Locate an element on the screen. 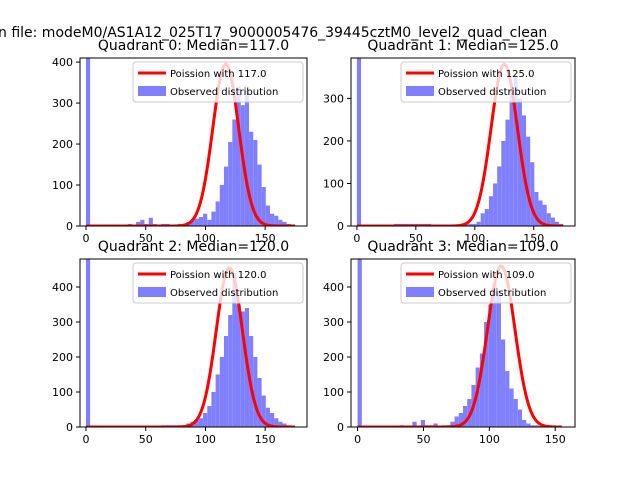  legend-label: Poission with 109.0 is located at coordinates (486, 275).